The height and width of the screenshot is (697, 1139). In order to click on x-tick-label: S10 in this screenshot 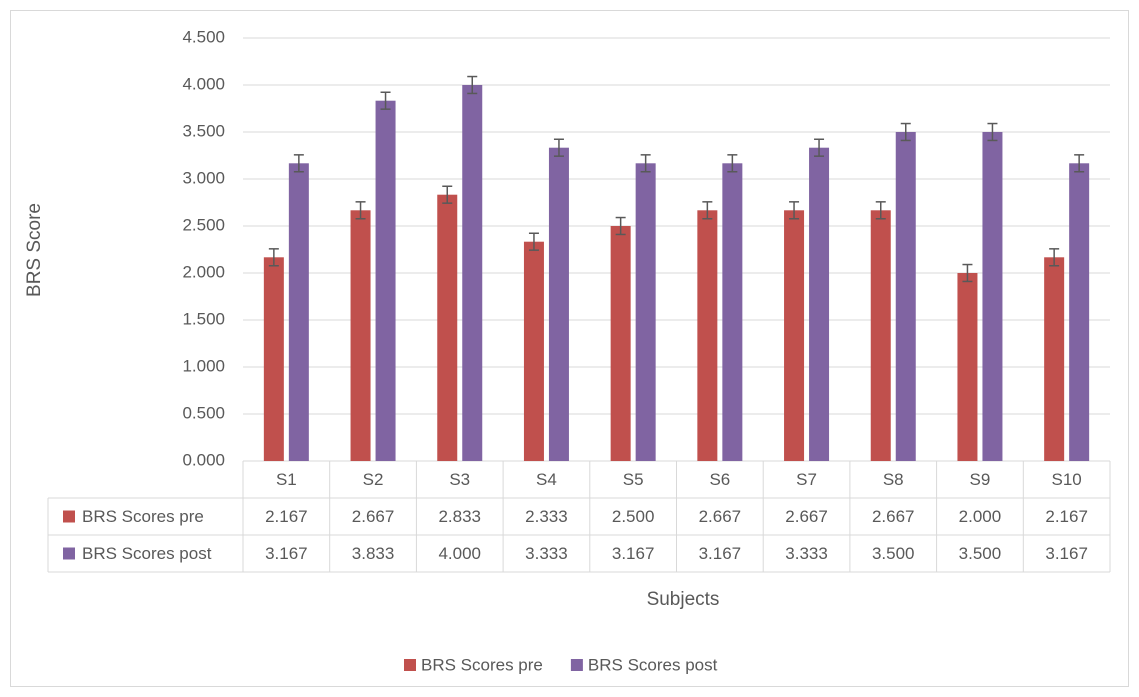, I will do `click(1067, 479)`.